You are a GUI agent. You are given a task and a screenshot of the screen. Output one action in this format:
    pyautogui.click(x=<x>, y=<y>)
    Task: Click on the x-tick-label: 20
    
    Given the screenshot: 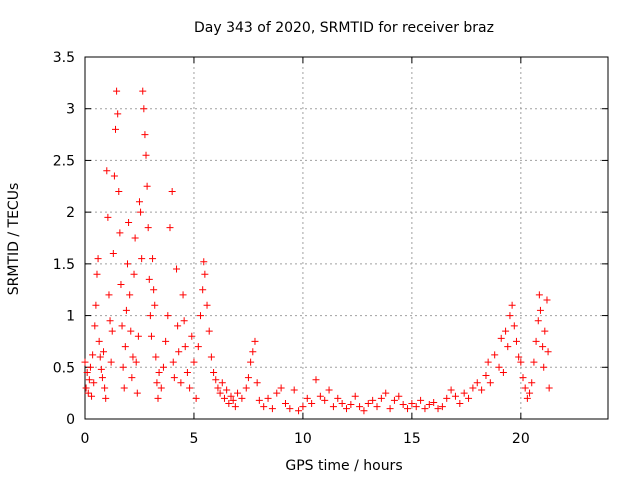 What is the action you would take?
    pyautogui.click(x=521, y=439)
    